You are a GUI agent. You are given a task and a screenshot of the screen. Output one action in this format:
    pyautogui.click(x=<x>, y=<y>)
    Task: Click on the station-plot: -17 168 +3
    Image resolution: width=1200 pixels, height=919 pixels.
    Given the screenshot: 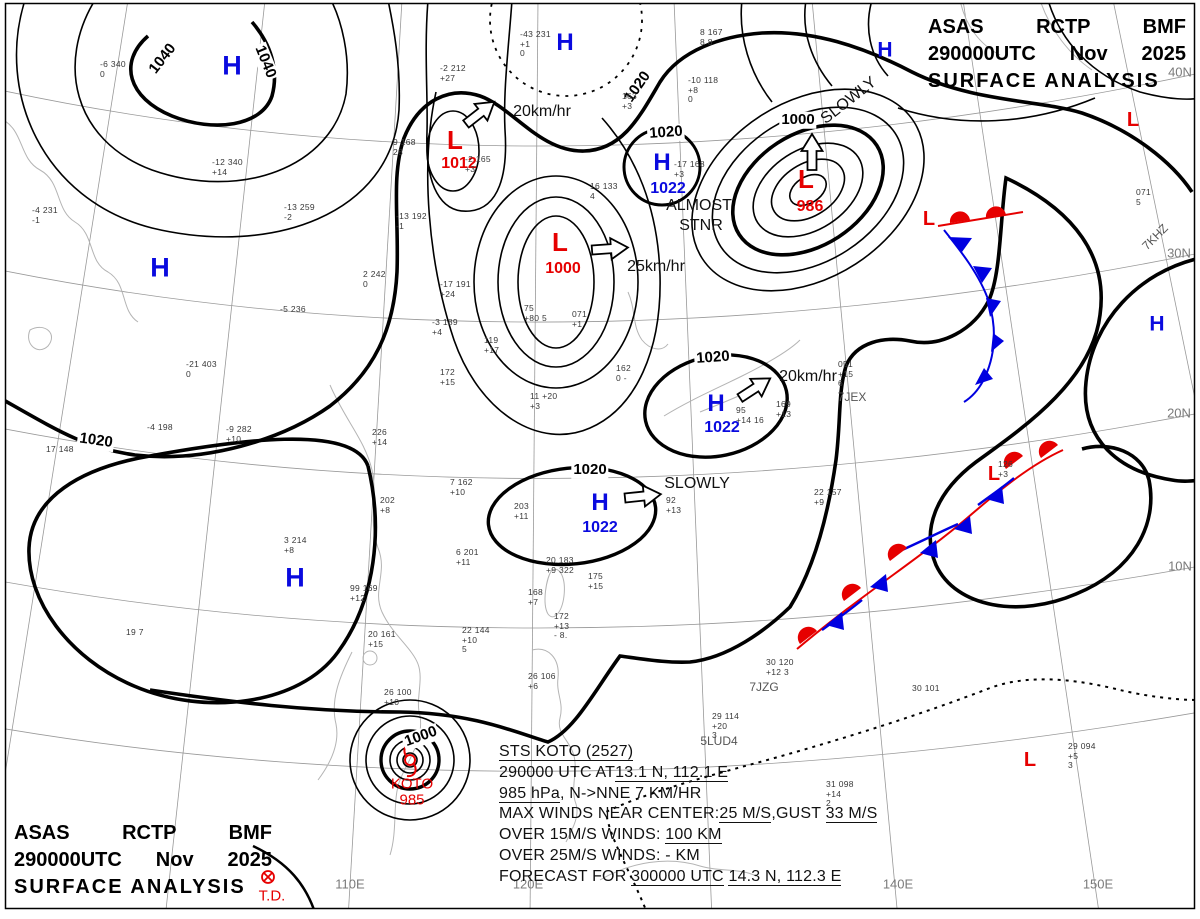 What is the action you would take?
    pyautogui.click(x=689, y=169)
    